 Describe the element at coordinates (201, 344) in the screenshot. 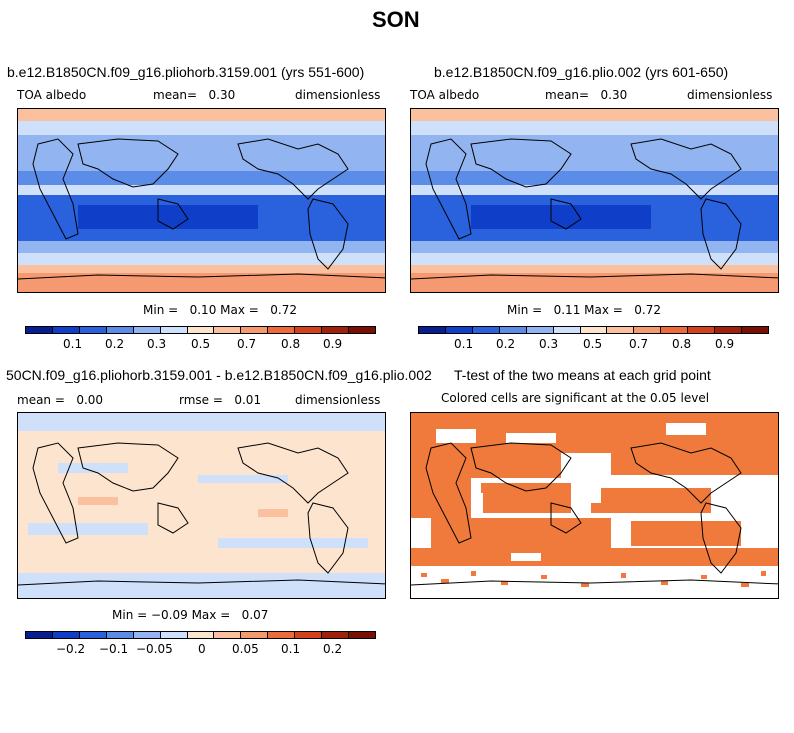

I see `panel1-tick-label: 0.5` at that location.